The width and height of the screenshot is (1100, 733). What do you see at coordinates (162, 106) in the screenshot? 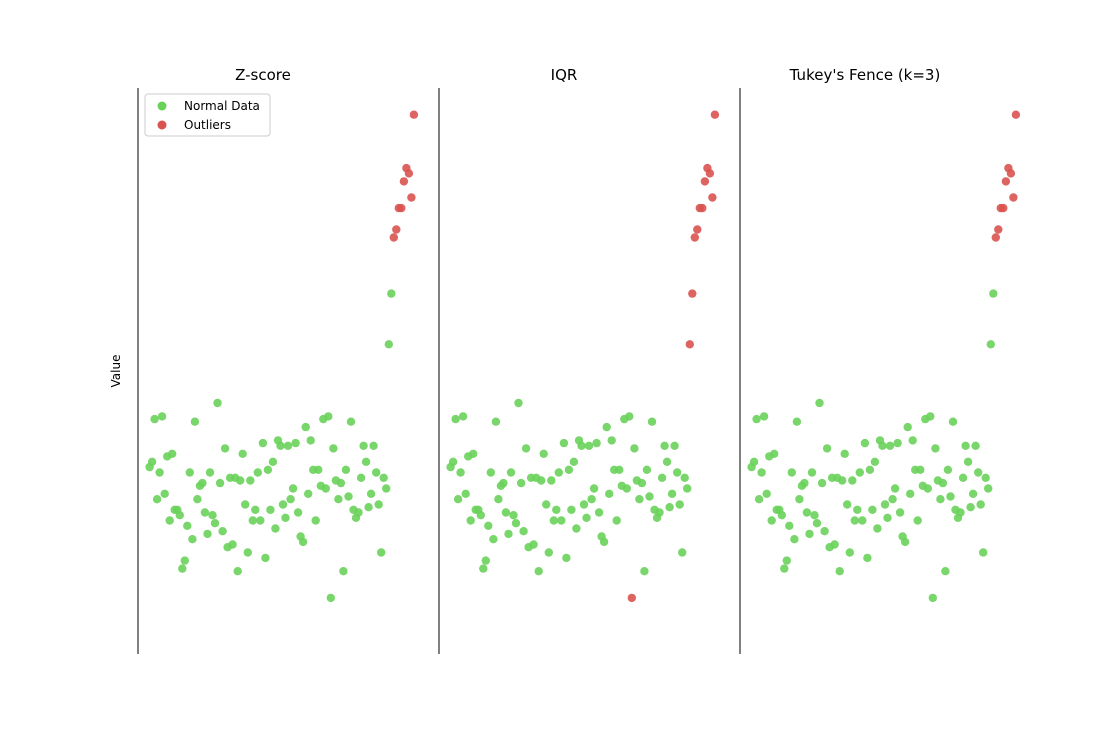
I see `legend-marker-normal` at bounding box center [162, 106].